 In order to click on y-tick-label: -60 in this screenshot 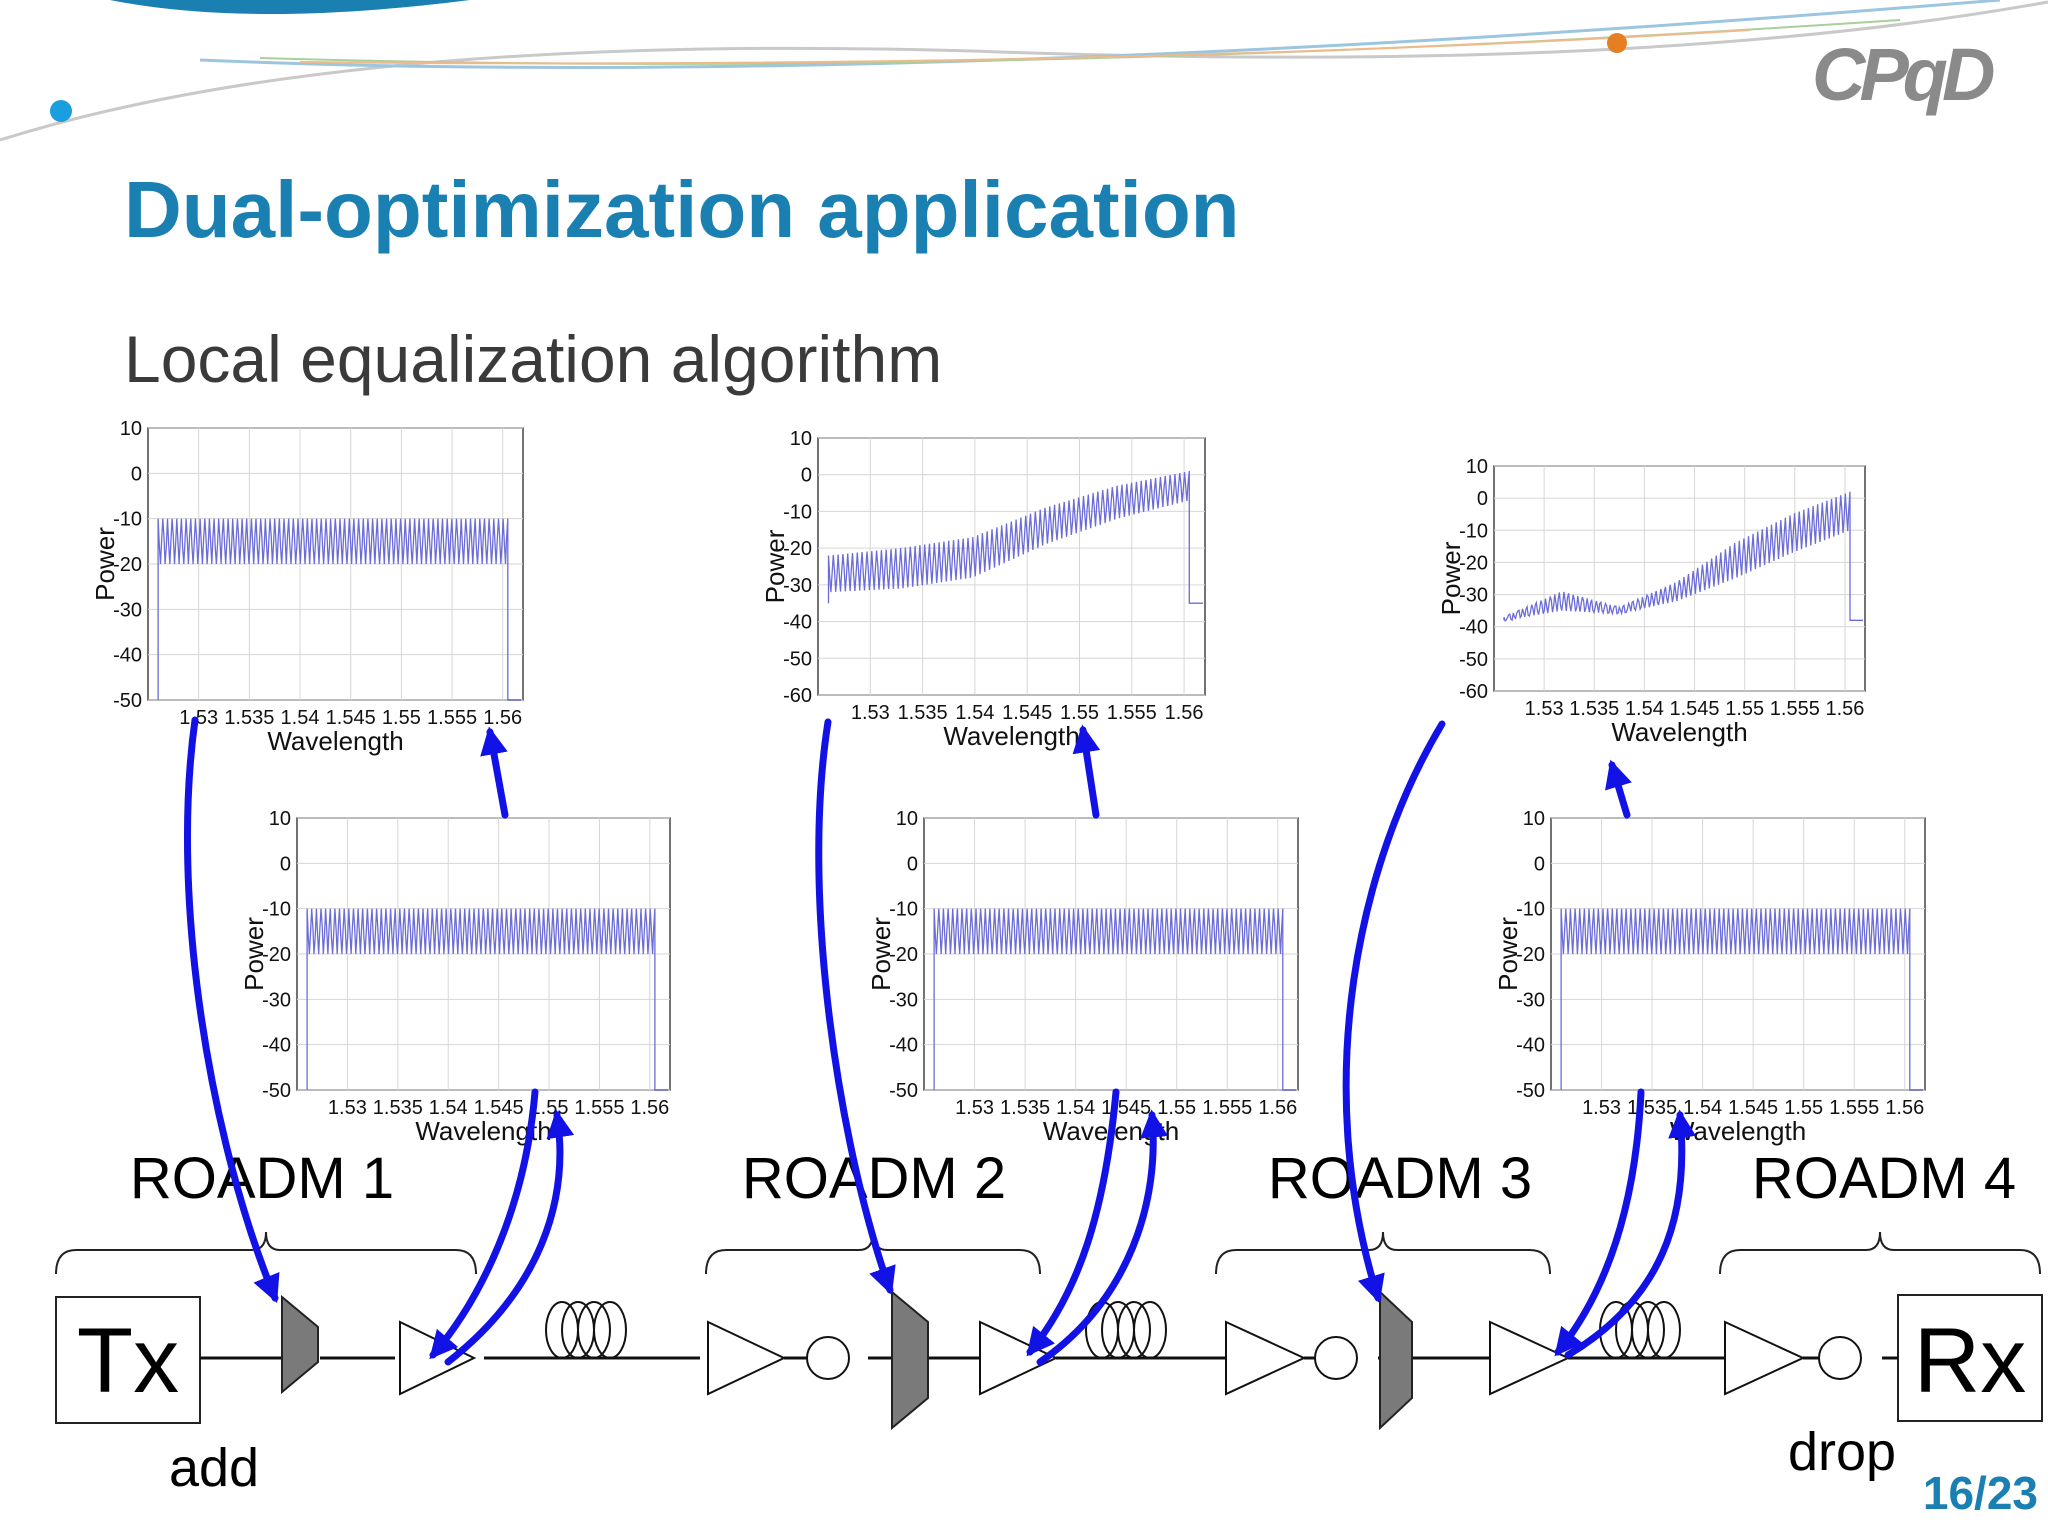, I will do `click(1473, 692)`.